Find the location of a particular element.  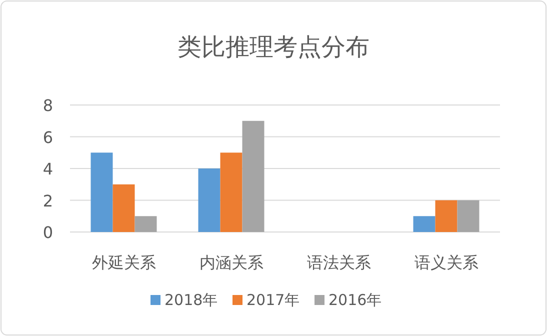

y-tick-label: 8 is located at coordinates (48, 105).